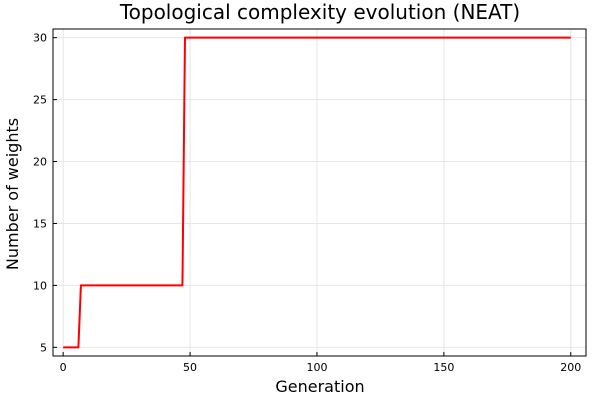 This screenshot has width=600, height=400. I want to click on y-axis-ticks: 5 10 15 20 25 30, so click(45, 193).